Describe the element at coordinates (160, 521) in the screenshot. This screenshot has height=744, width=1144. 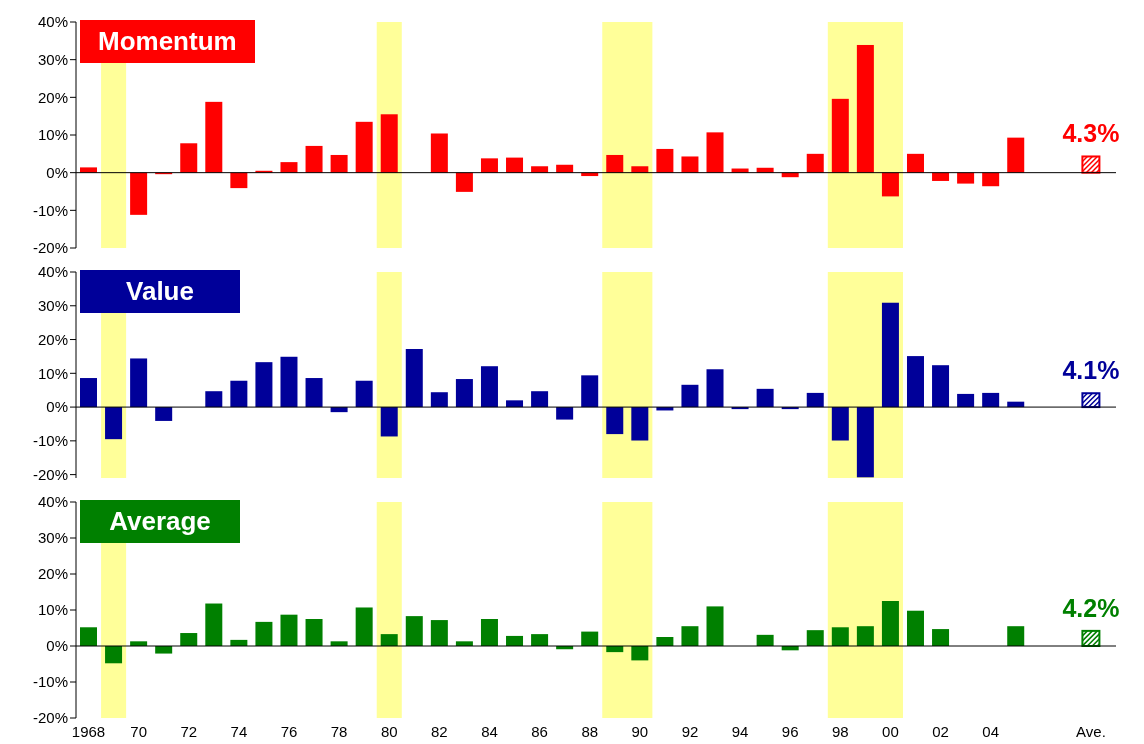
I see `label-box: Average` at that location.